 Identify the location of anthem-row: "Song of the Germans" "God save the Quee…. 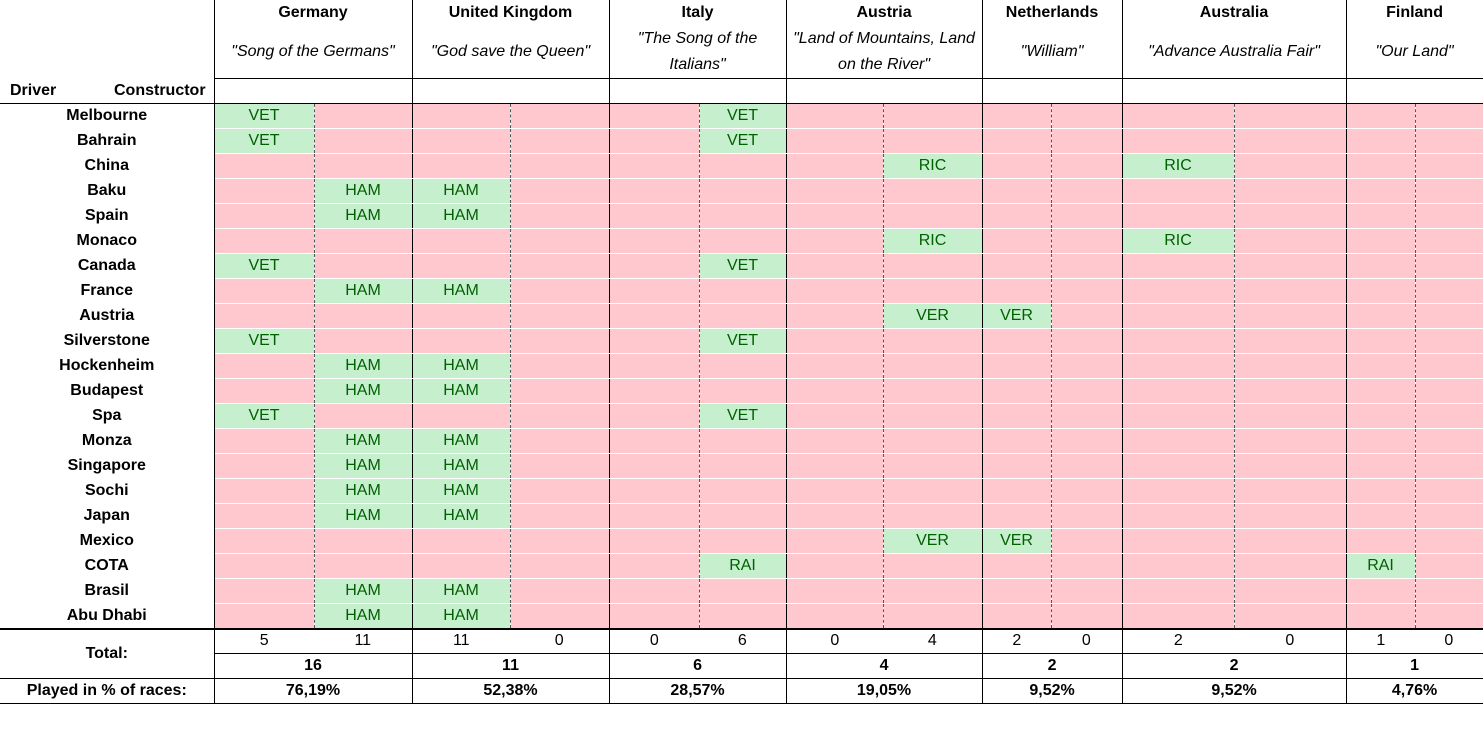
(741, 52).